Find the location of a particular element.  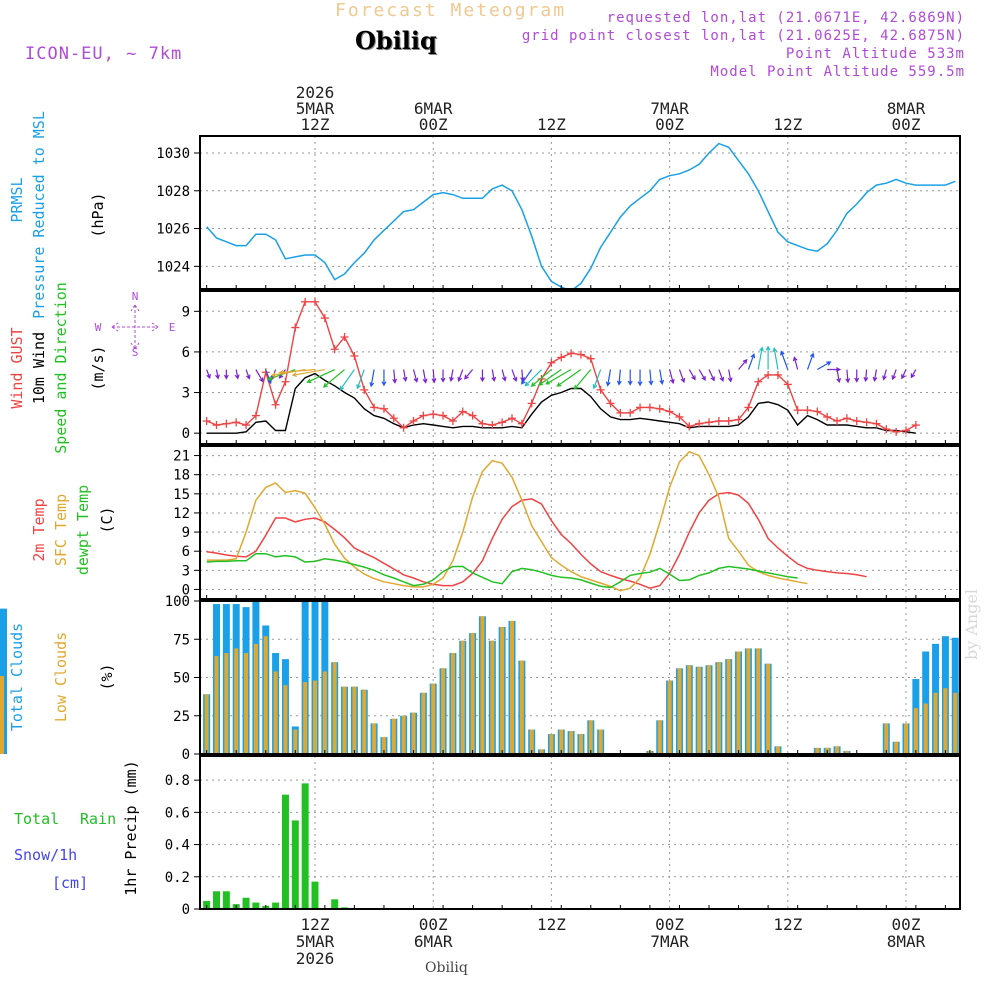

dewpt-line is located at coordinates (502, 570).